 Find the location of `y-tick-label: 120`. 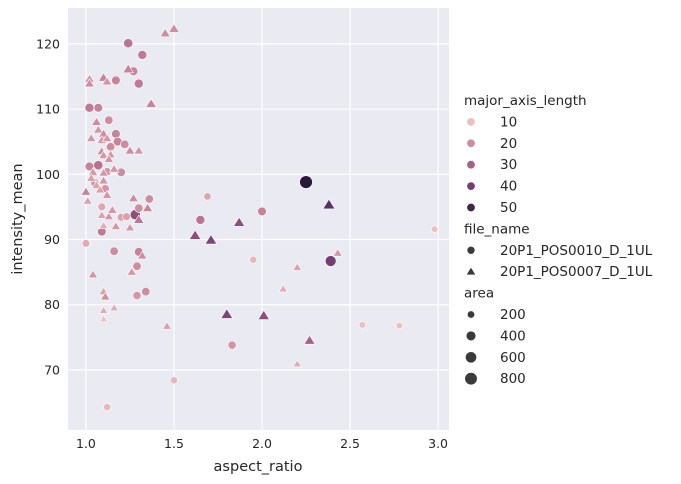

y-tick-label: 120 is located at coordinates (48, 43).